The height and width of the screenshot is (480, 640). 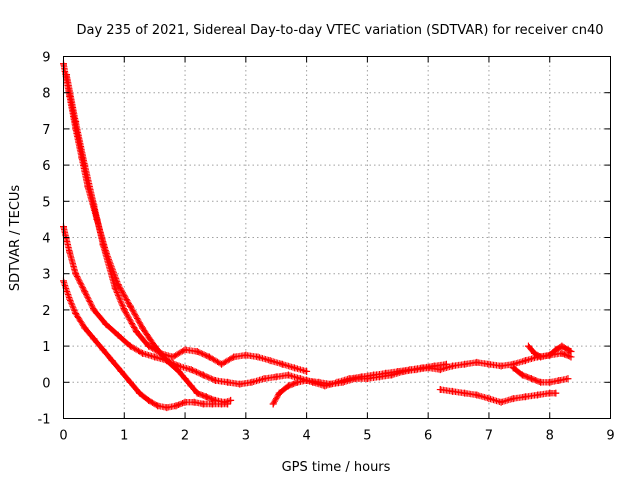 What do you see at coordinates (124, 436) in the screenshot?
I see `x-tick-label: 1` at bounding box center [124, 436].